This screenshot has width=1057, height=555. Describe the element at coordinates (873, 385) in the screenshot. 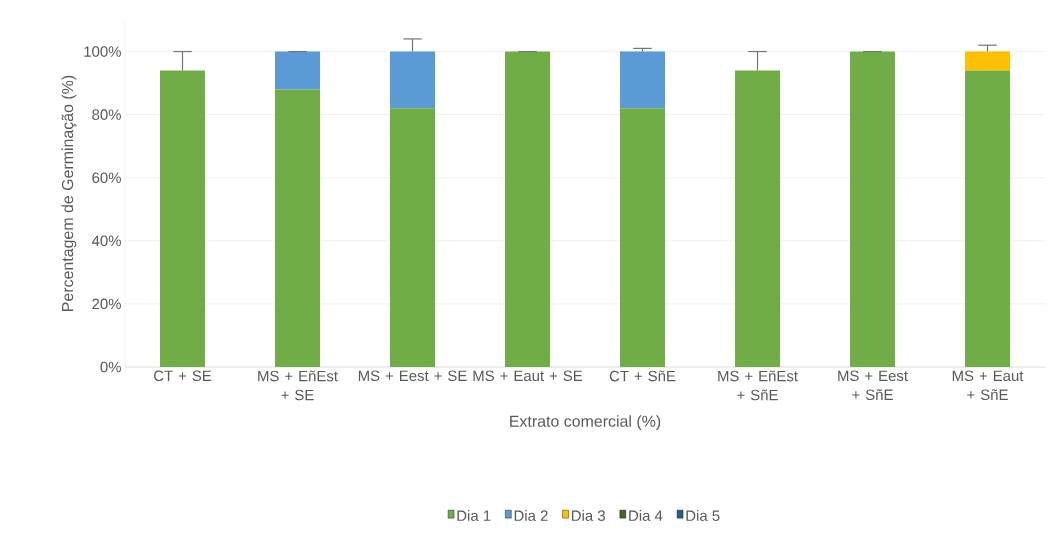

I see `x-tick-label: MS + Eest + SñE` at that location.